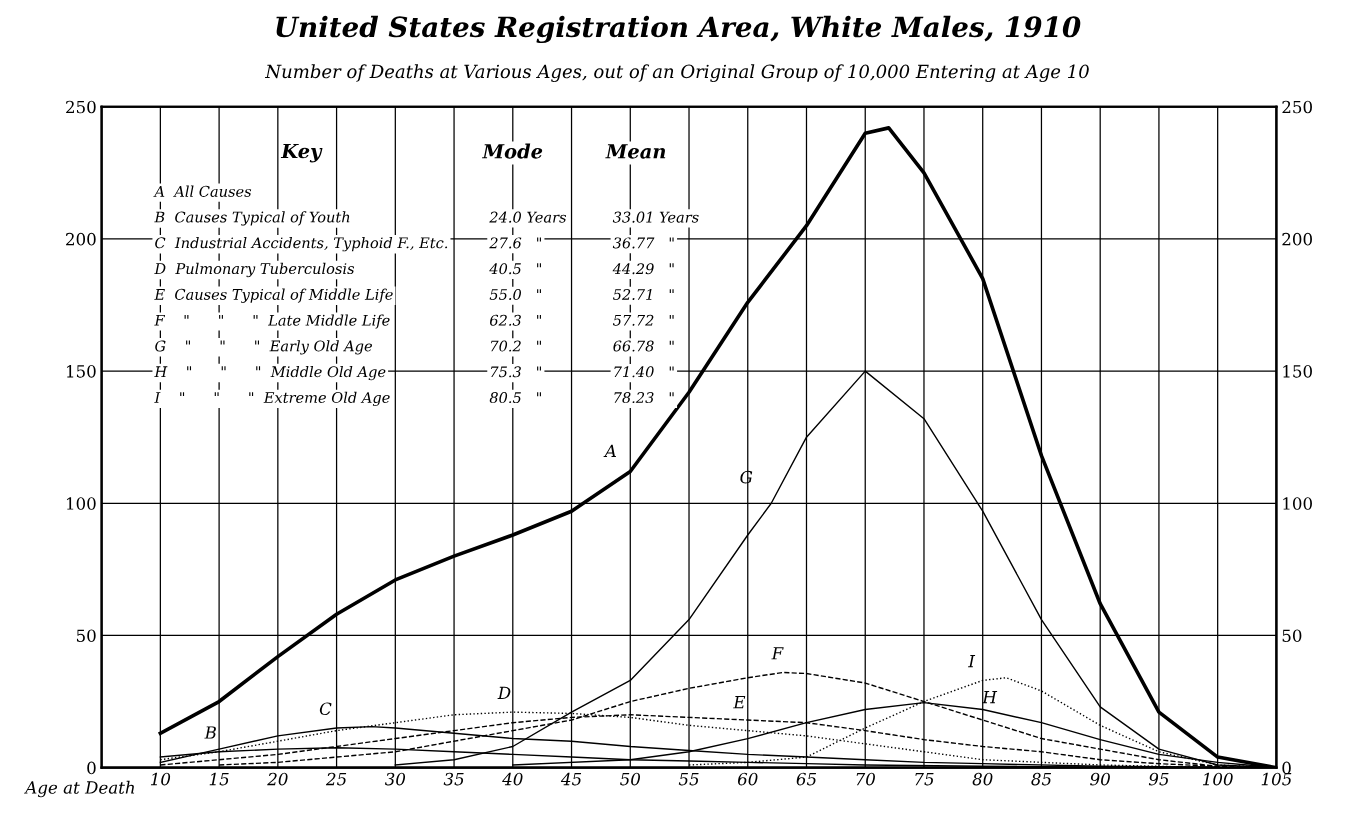  Describe the element at coordinates (1041, 779) in the screenshot. I see `x-tick-label: 85` at that location.